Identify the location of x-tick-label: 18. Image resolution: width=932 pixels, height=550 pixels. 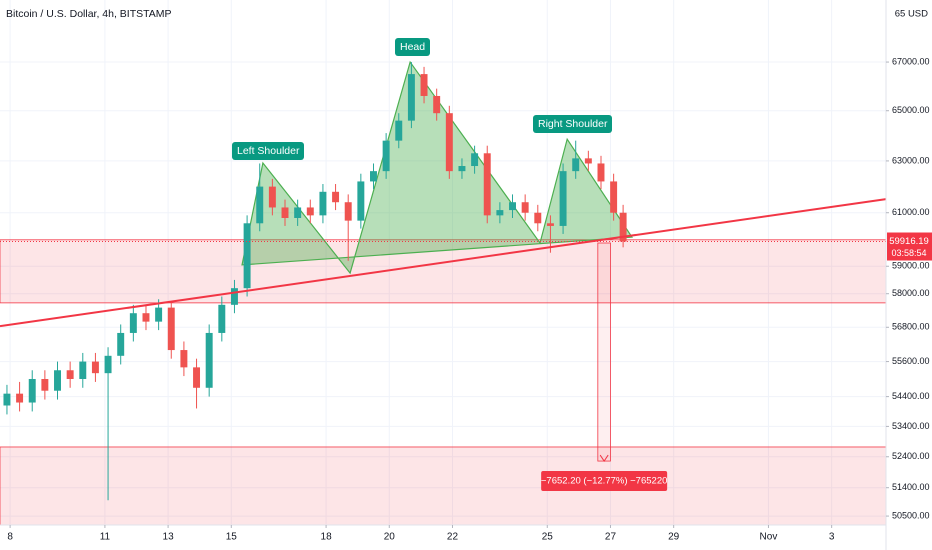
(327, 537).